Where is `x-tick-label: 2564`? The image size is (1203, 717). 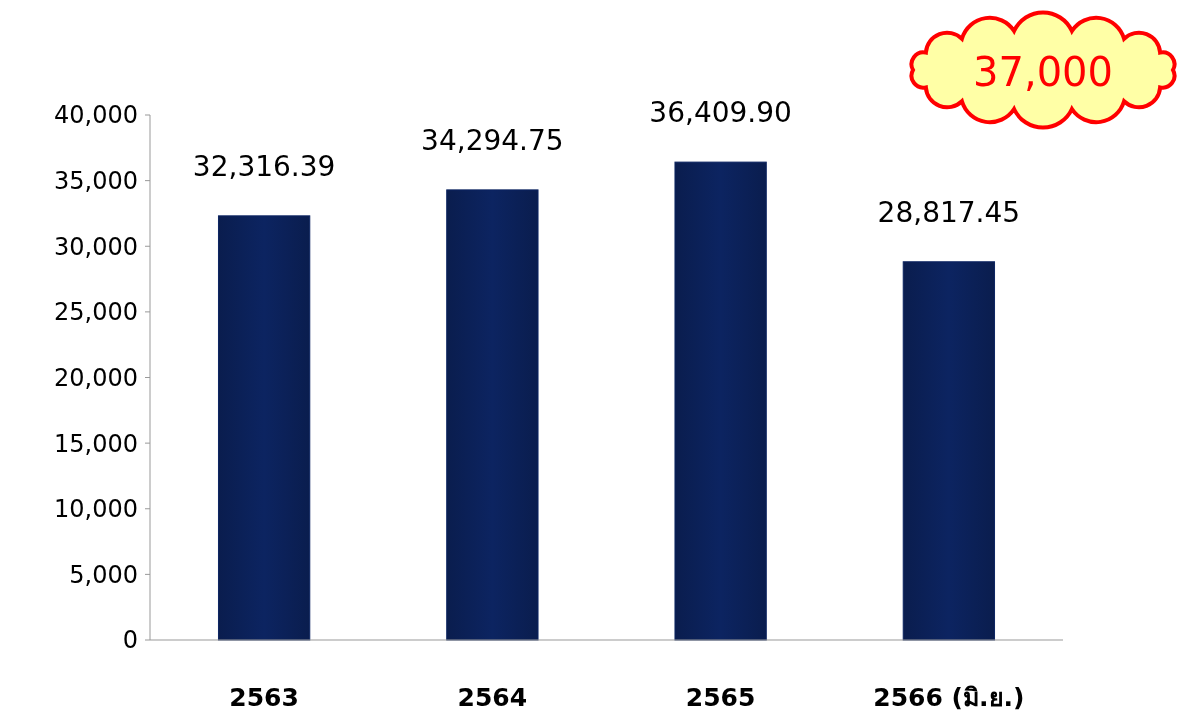
x-tick-label: 2564 is located at coordinates (492, 697).